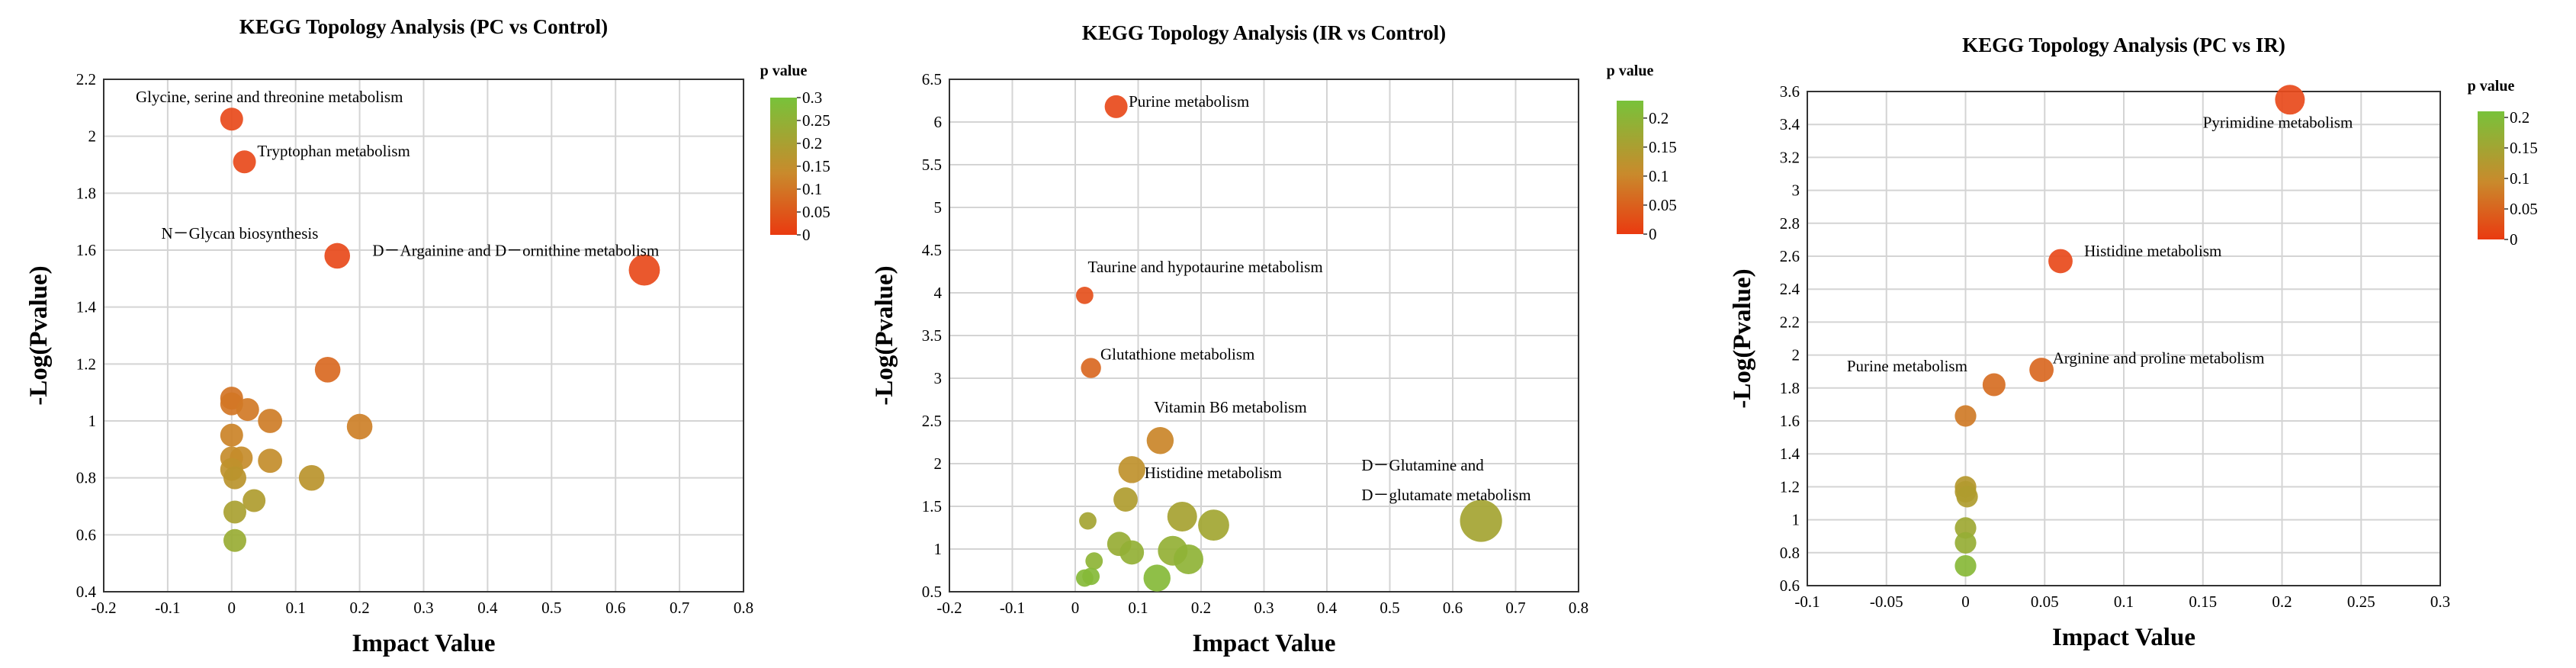 The image size is (2576, 668). I want to click on x-tick-label: 0.15, so click(2203, 602).